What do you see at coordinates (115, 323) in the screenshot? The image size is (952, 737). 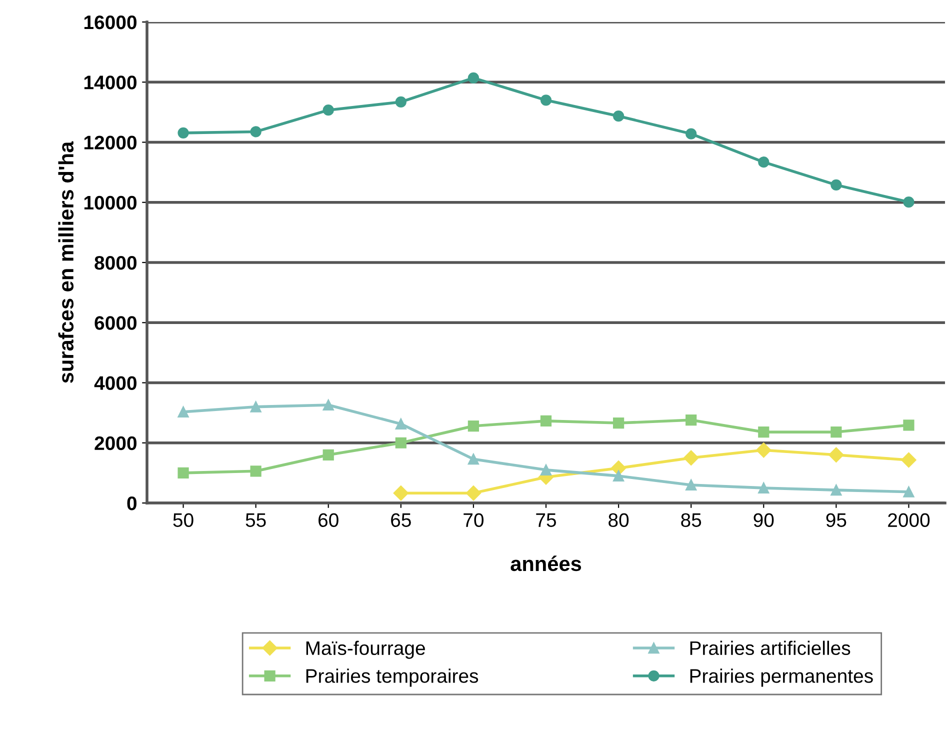 I see `y-tick-label: 6000` at bounding box center [115, 323].